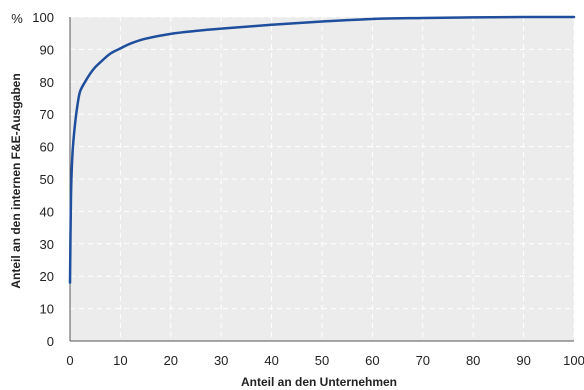  What do you see at coordinates (271, 360) in the screenshot?
I see `x-tick-label: 40` at bounding box center [271, 360].